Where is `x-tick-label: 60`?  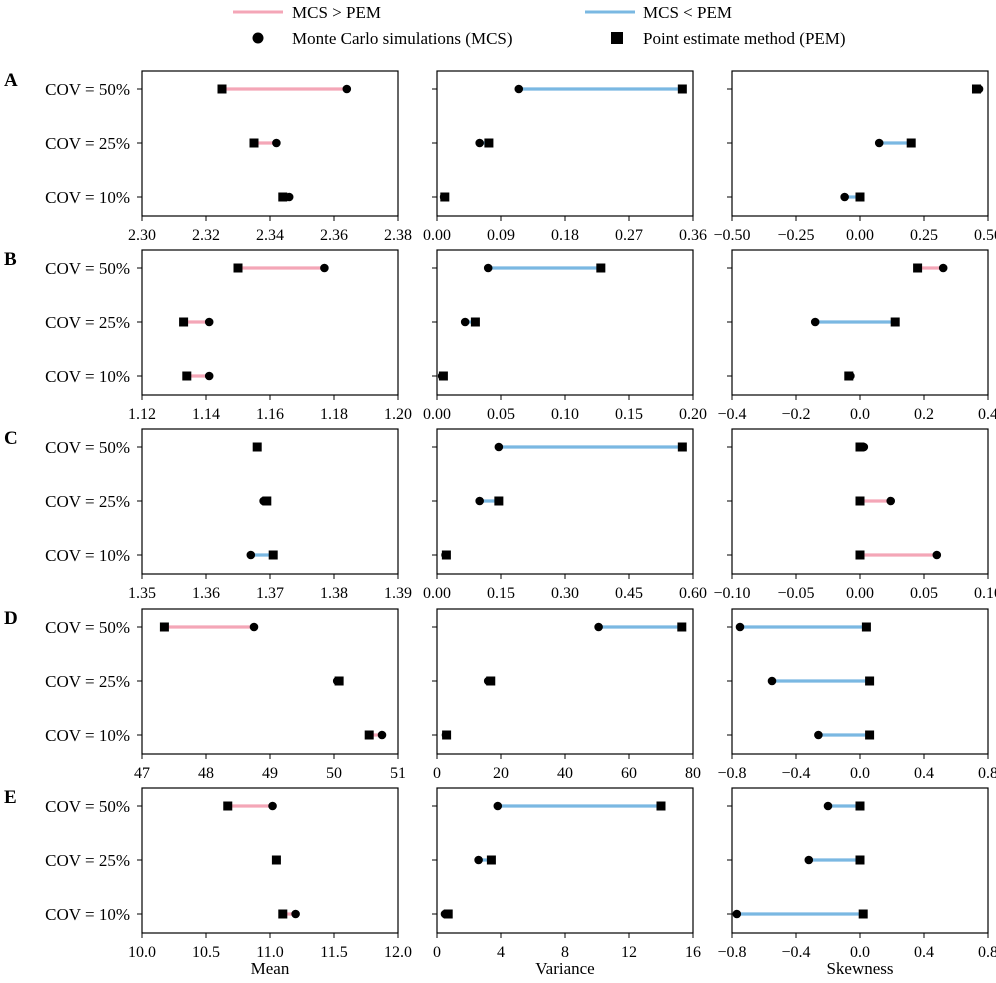
x-tick-label: 60 is located at coordinates (629, 773).